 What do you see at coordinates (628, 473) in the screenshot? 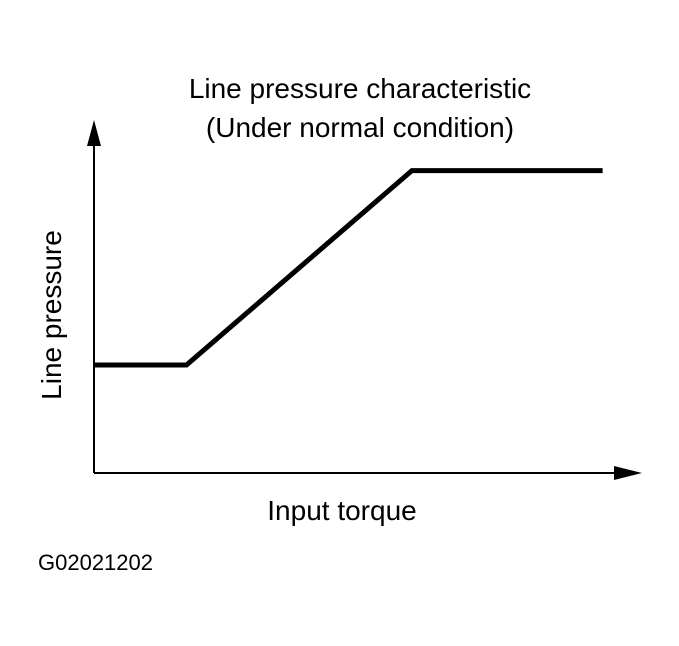
I see `x-axis-arrow-icon` at bounding box center [628, 473].